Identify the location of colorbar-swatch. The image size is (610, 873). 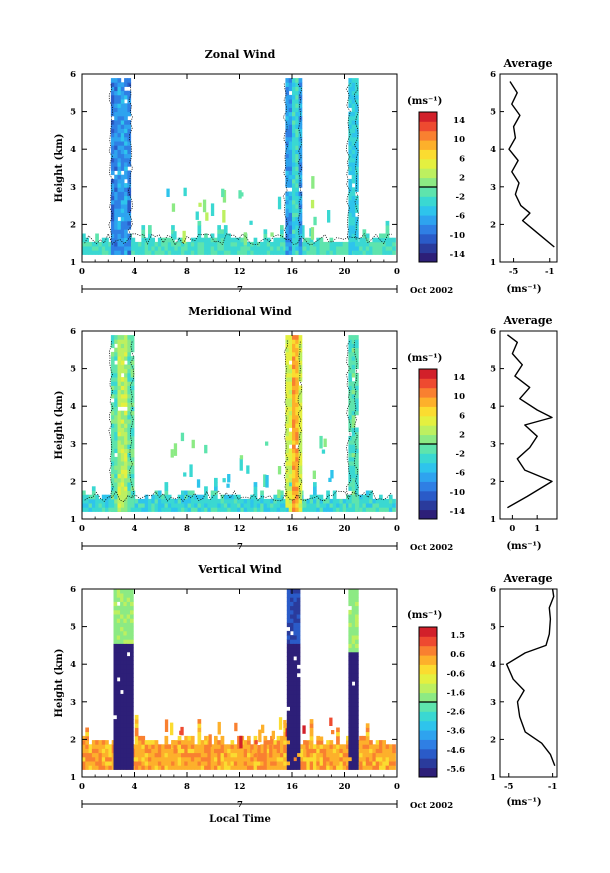
(428, 420).